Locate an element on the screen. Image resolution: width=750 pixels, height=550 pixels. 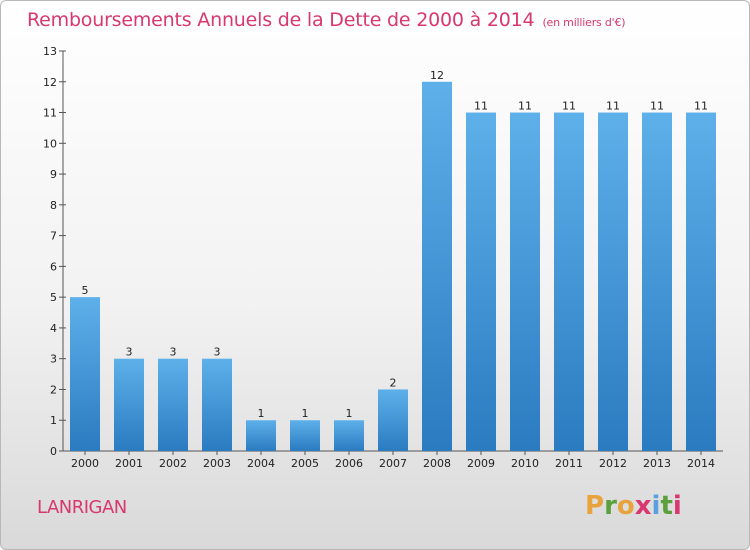
logo-letter: o is located at coordinates (625, 506).